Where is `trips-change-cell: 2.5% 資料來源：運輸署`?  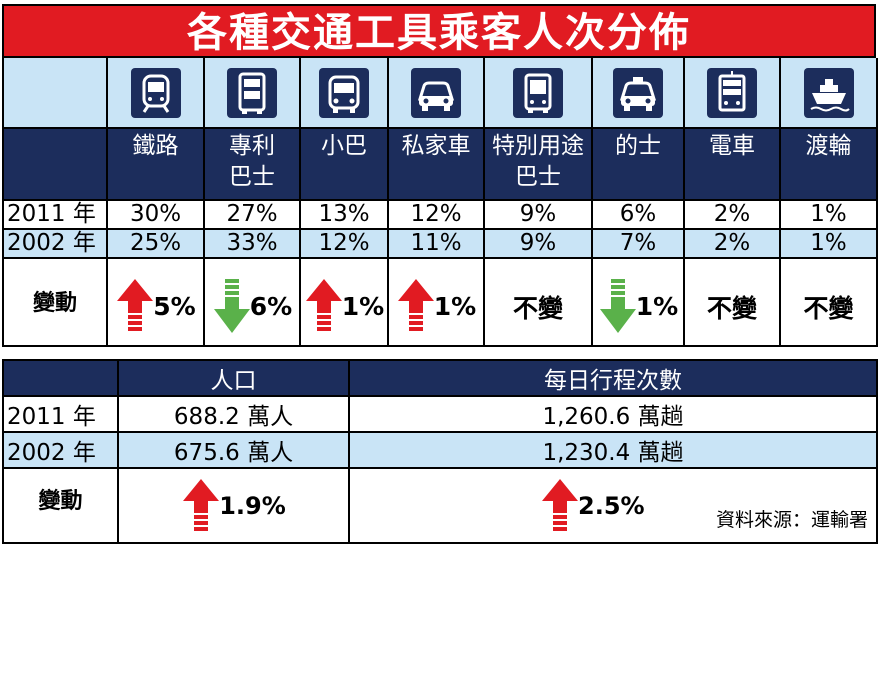
trips-change-cell: 2.5% 資料來源：運輸署 is located at coordinates (613, 505).